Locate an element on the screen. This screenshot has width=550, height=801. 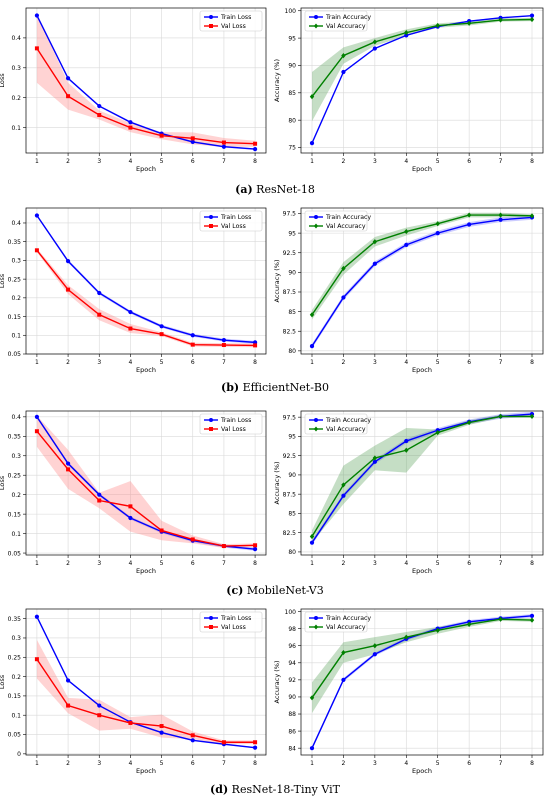
y-tick-label: 97.5 is located at coordinates (290, 417).